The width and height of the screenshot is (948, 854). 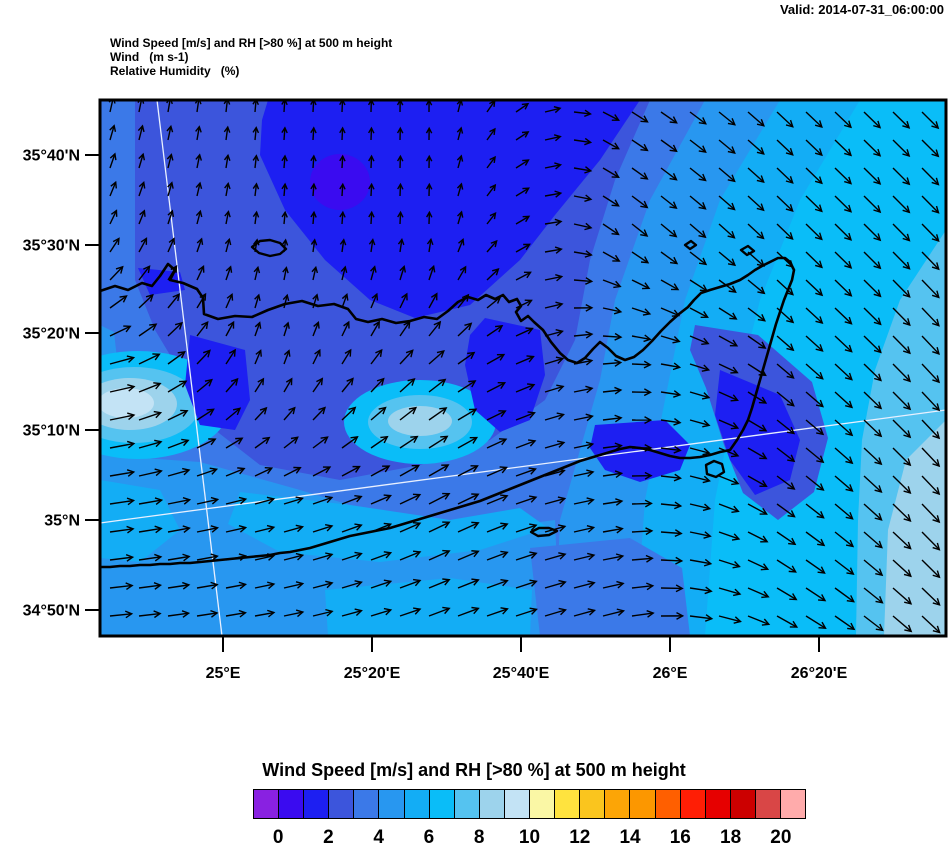 I want to click on meridian-gridline-25E, so click(x=189, y=368).